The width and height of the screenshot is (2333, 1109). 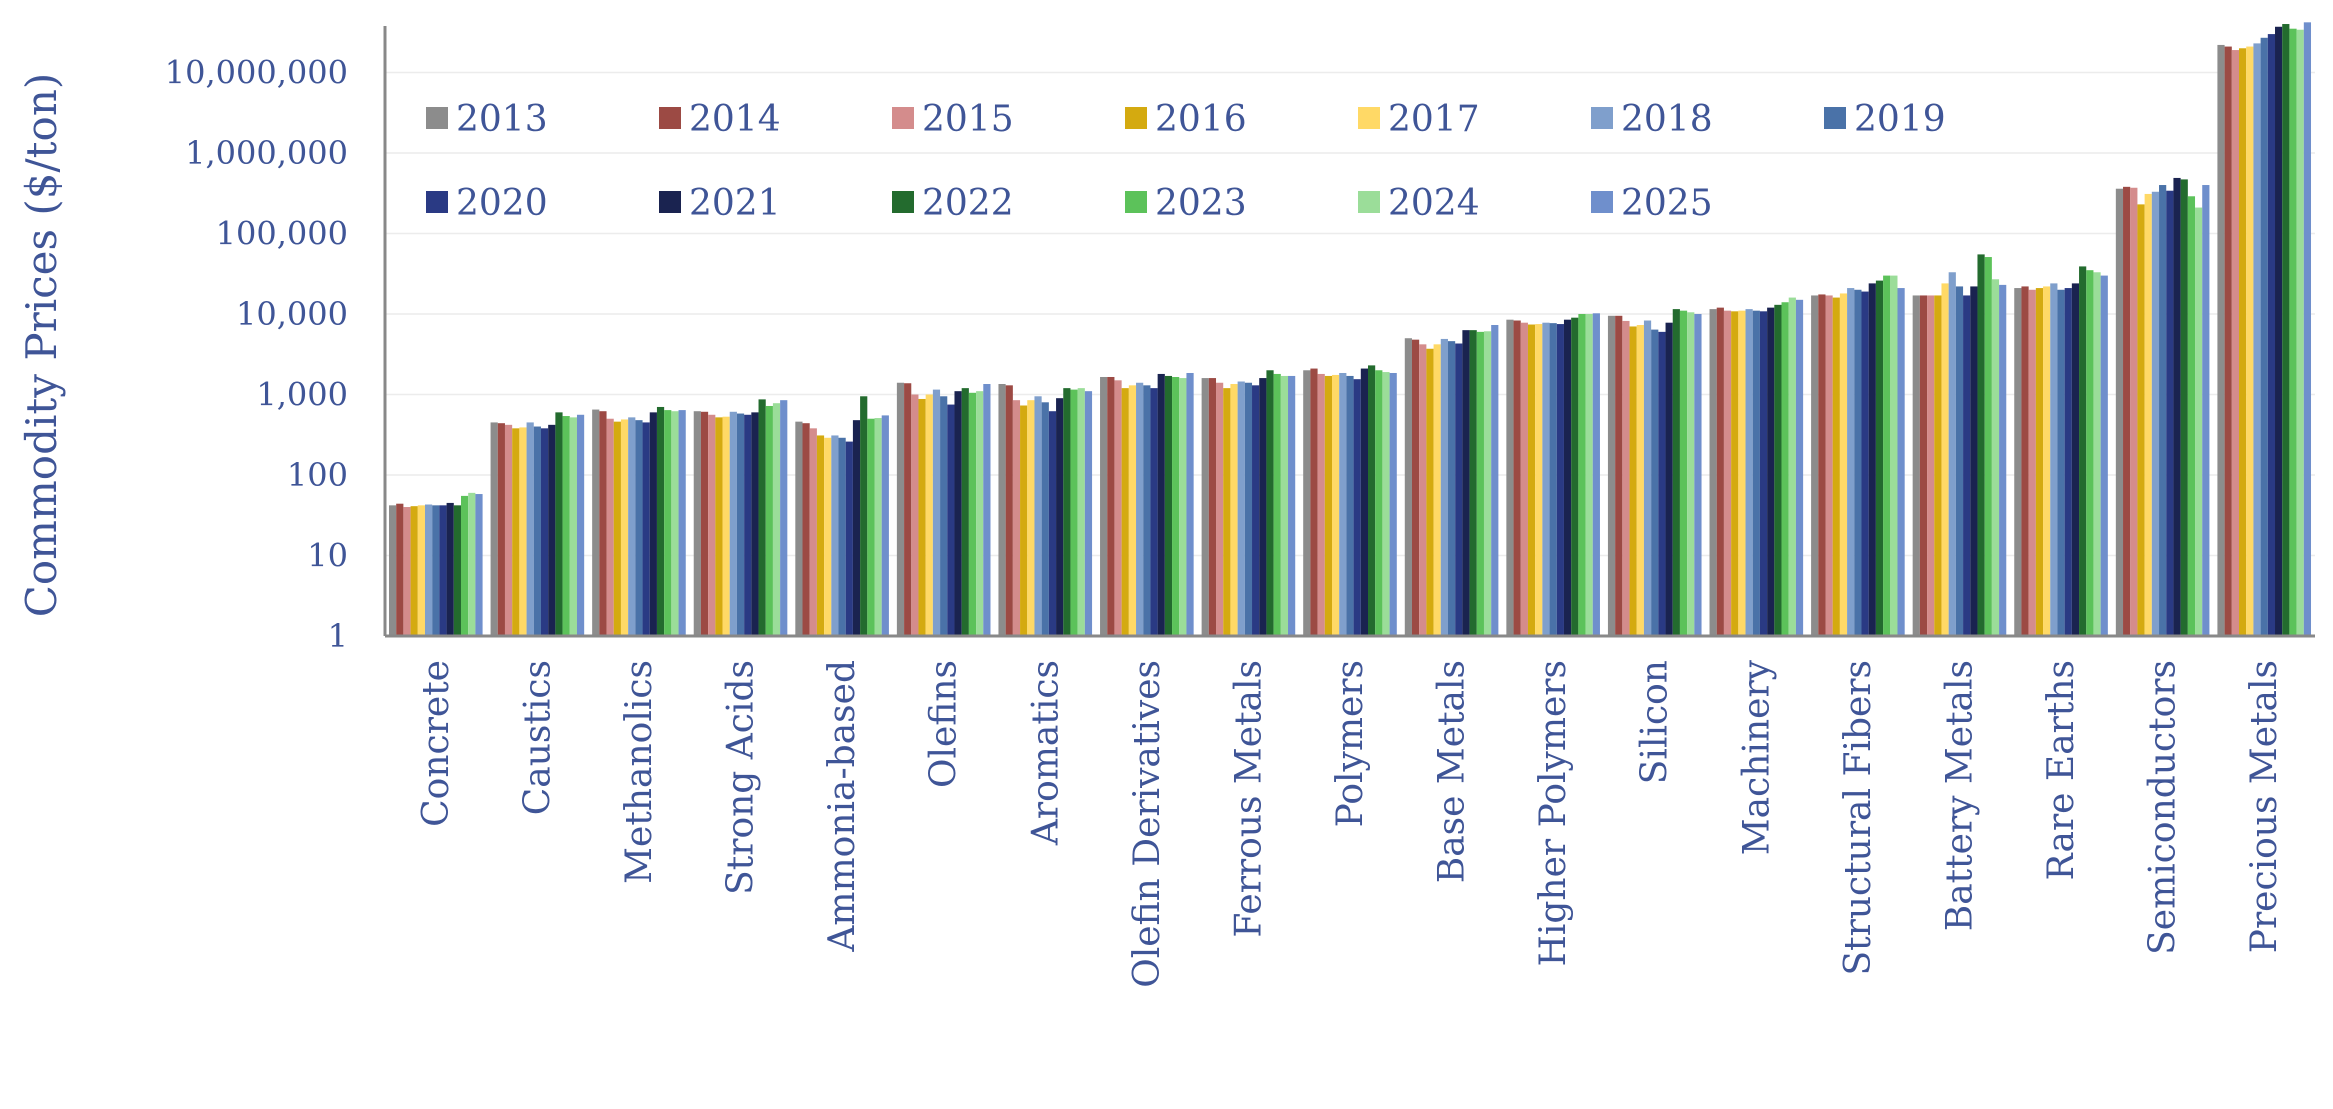 I want to click on legend-label: 2016, so click(x=1201, y=119).